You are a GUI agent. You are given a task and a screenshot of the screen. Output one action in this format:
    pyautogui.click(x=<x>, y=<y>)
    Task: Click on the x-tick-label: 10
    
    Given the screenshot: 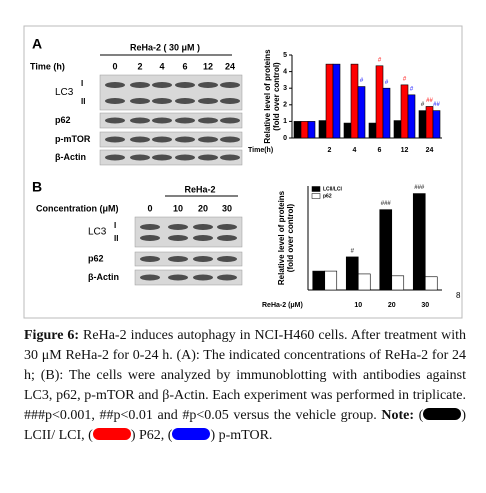 What is the action you would take?
    pyautogui.click(x=358, y=305)
    